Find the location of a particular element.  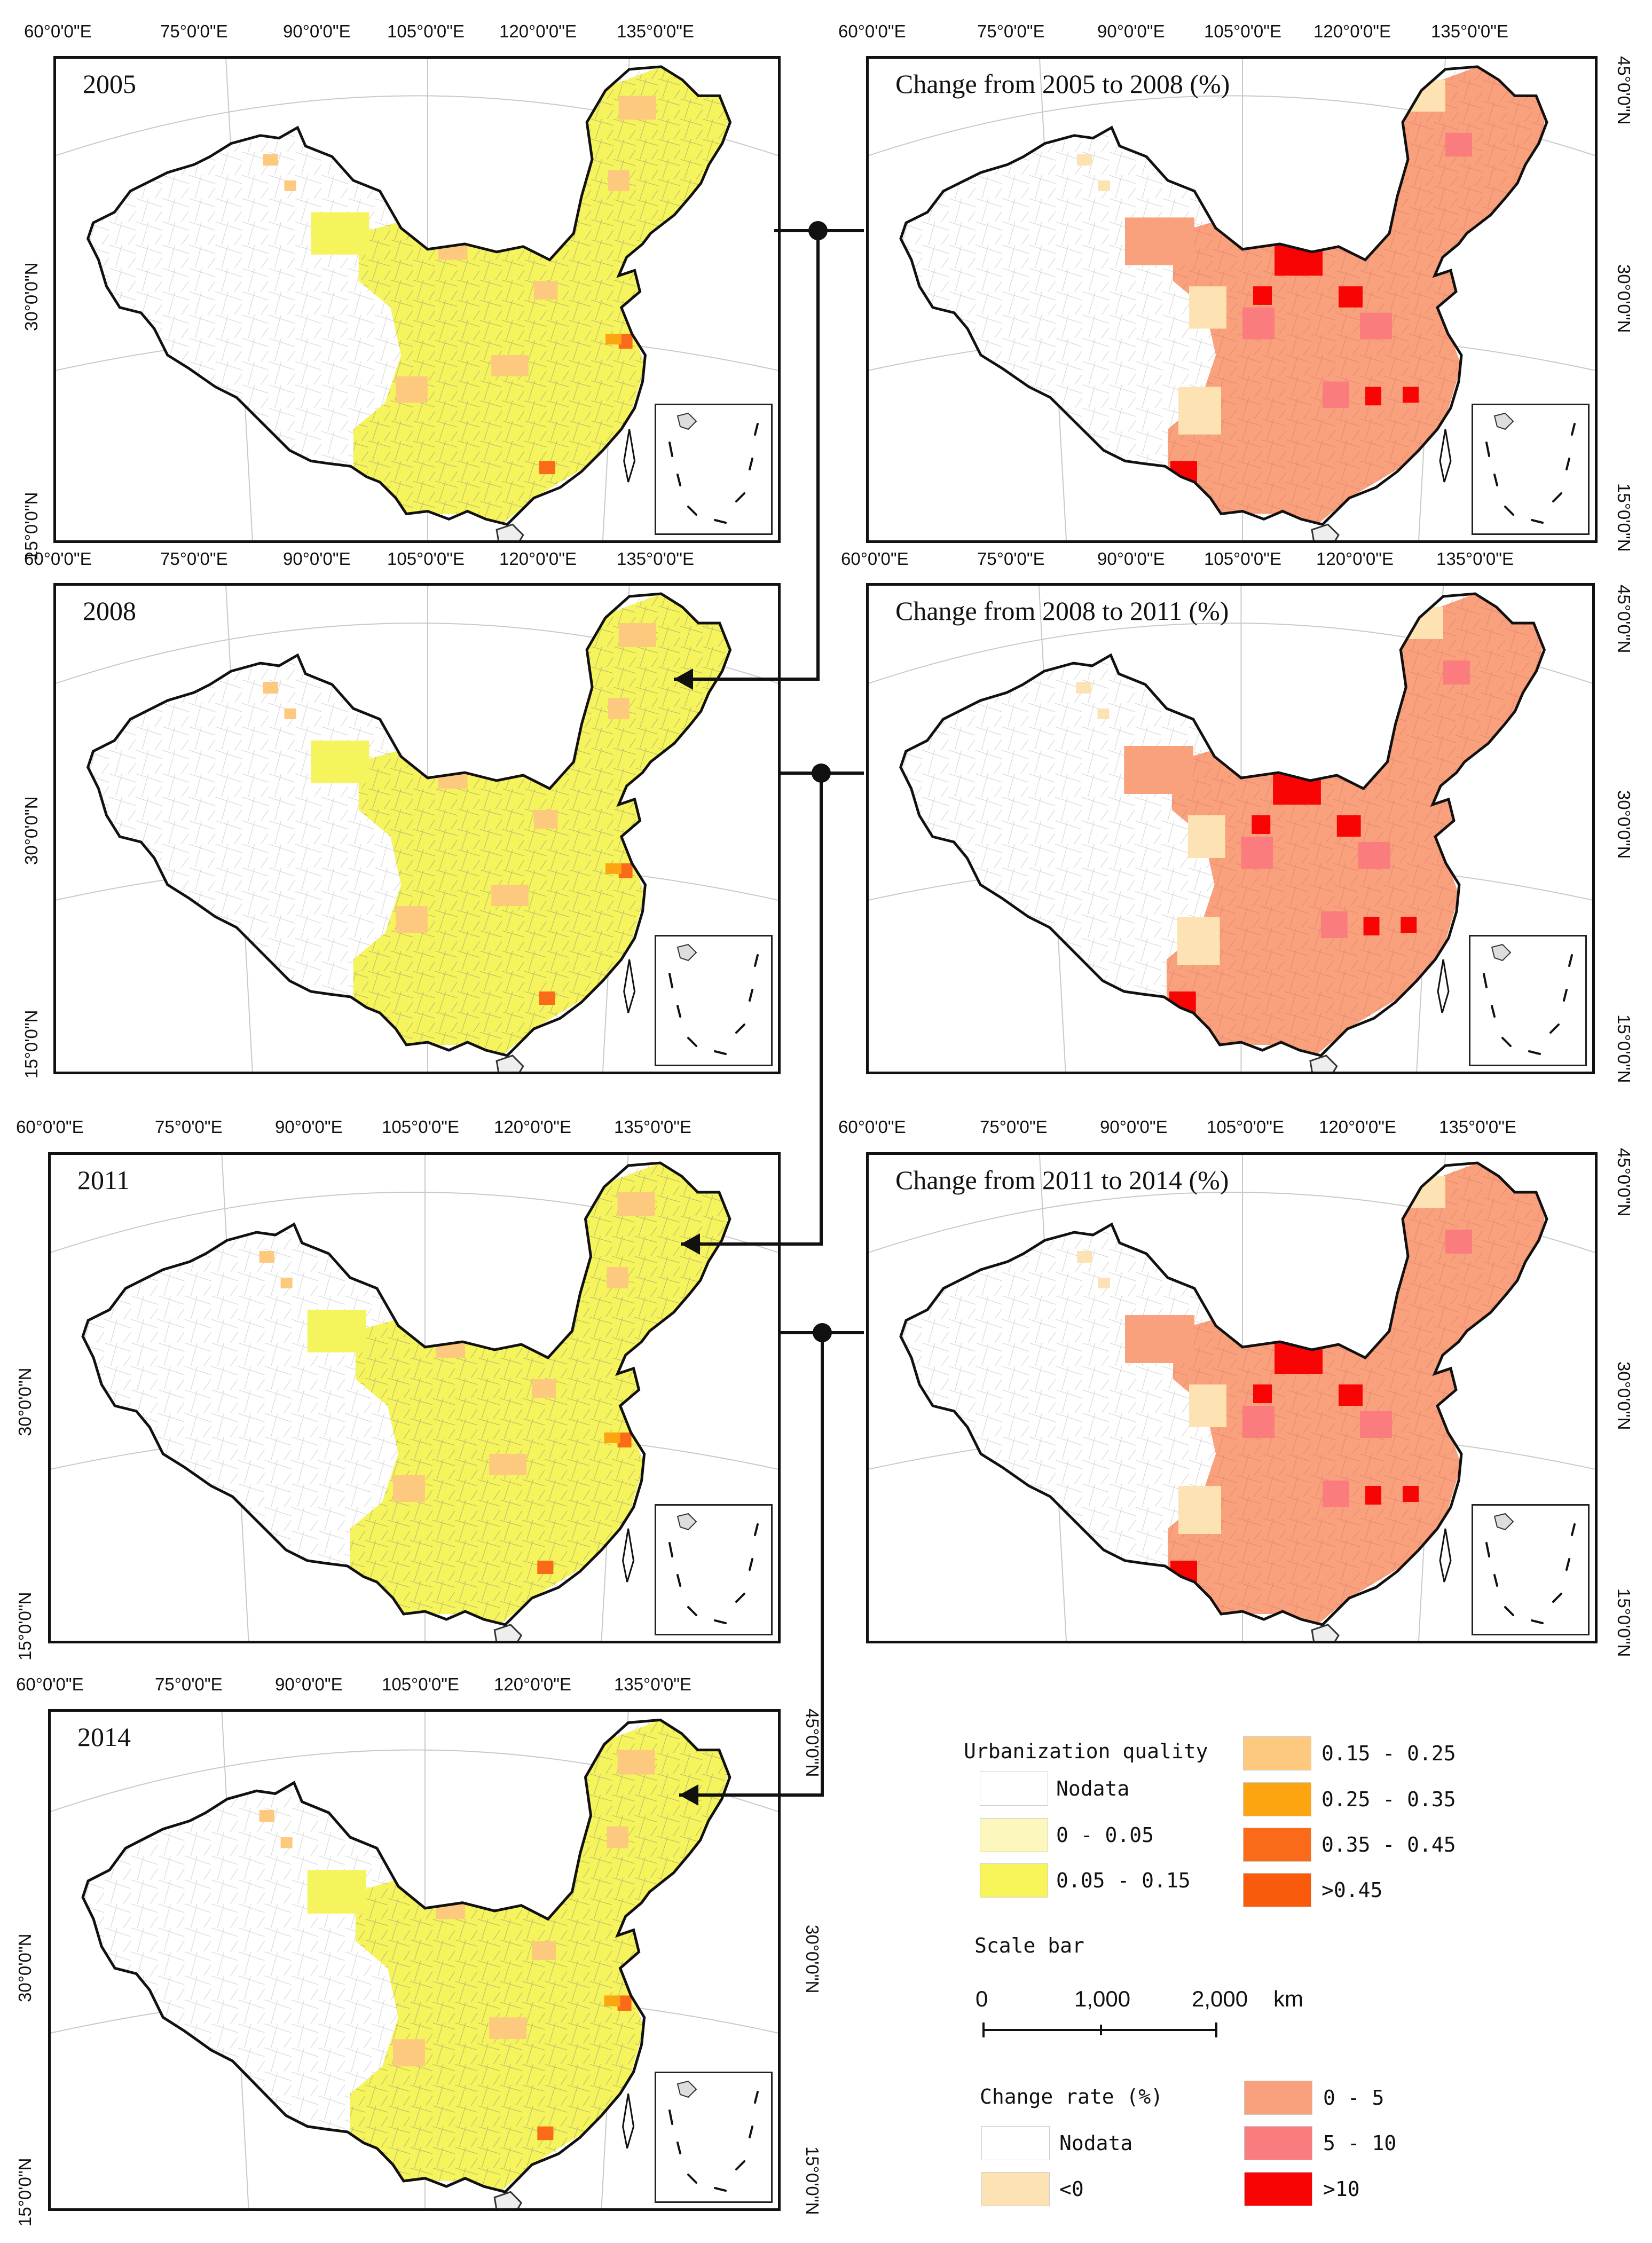

legend-quality-label: 0.25 - 0.35 is located at coordinates (1388, 1799).